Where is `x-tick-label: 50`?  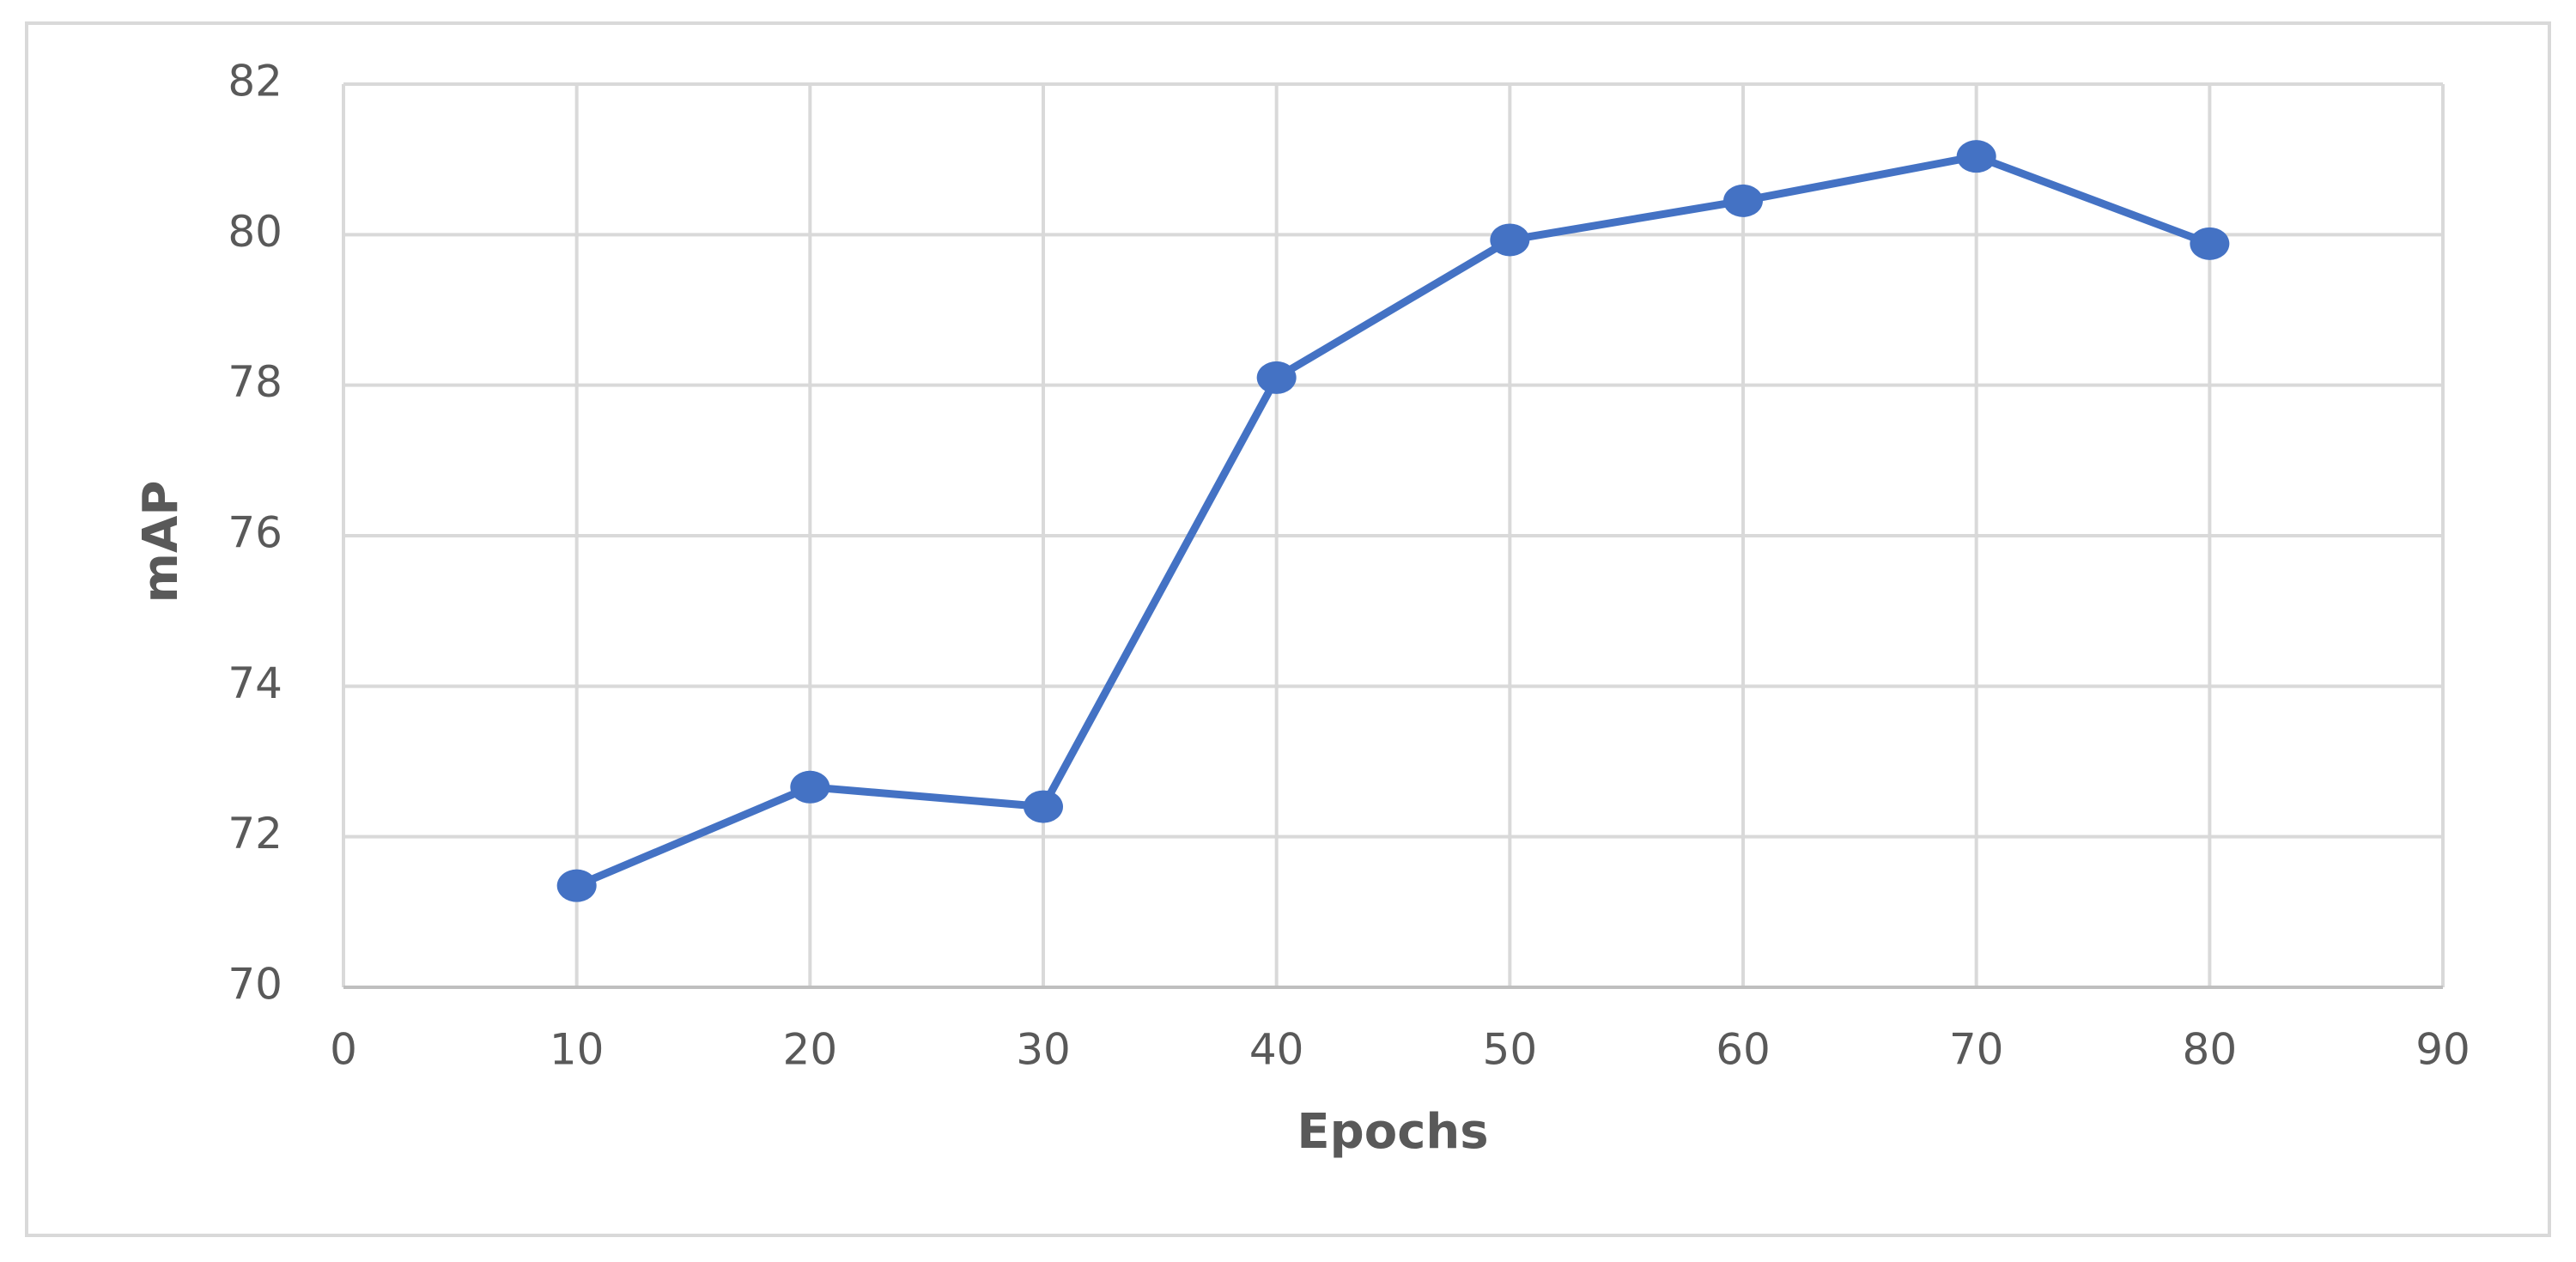 x-tick-label: 50 is located at coordinates (1510, 1050).